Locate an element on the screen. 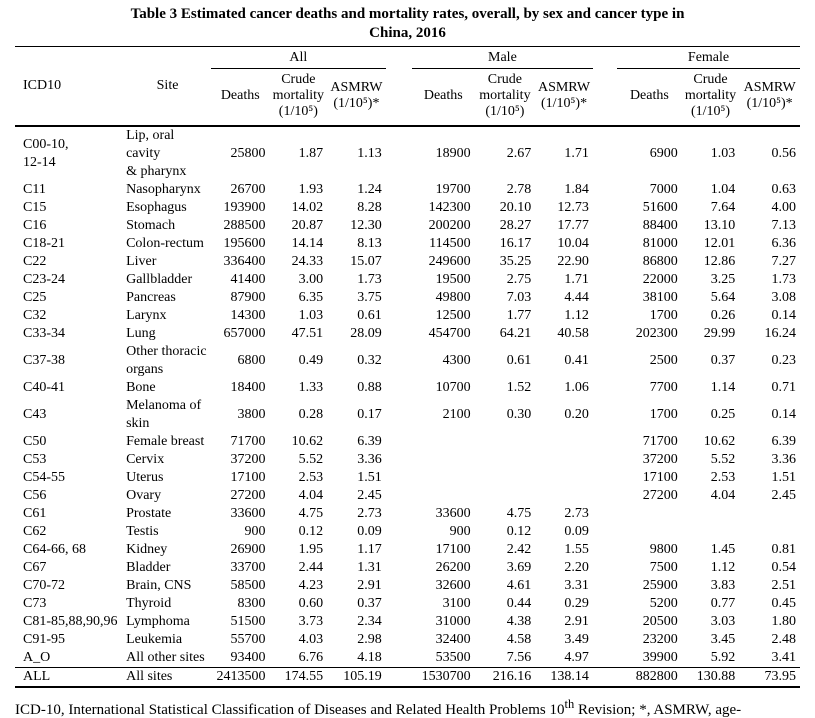 This screenshot has width=815, height=718. cell-all-asmrw: 0.61 is located at coordinates (369, 315).